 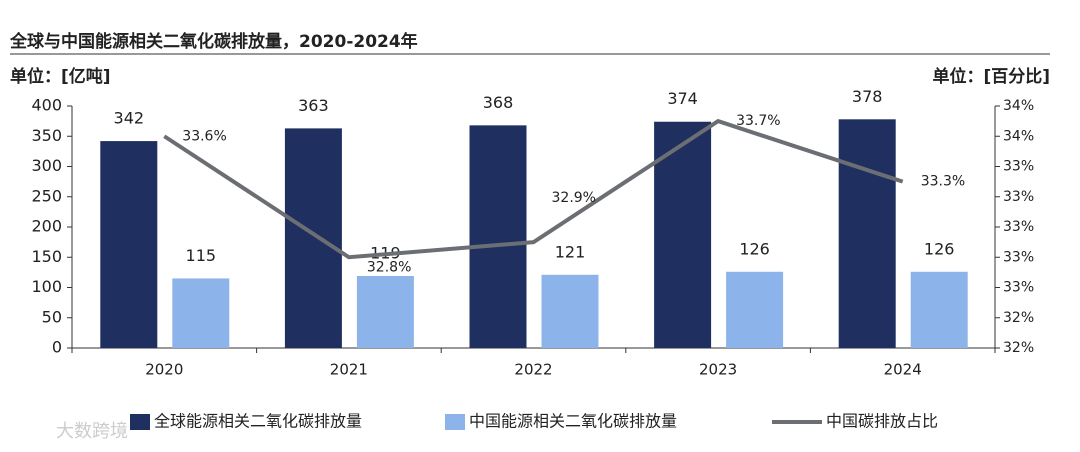 I want to click on legend-label: 中国碳排放占比, so click(x=882, y=421).